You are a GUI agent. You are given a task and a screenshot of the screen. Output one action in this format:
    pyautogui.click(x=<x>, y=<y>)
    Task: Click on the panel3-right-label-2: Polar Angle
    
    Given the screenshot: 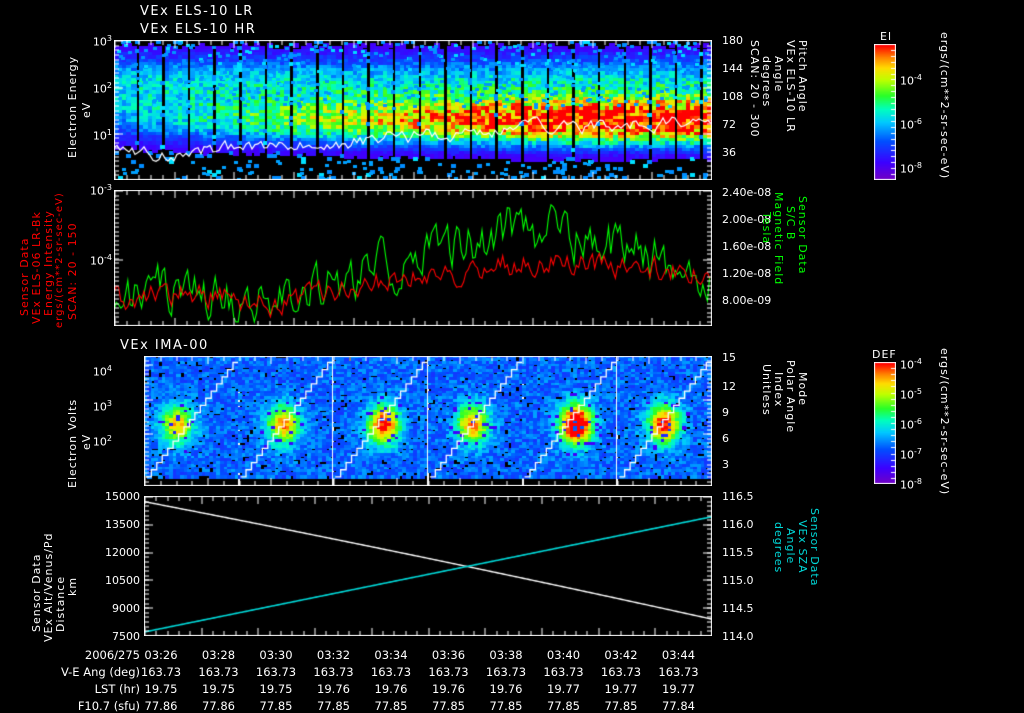 What is the action you would take?
    pyautogui.click(x=790, y=397)
    